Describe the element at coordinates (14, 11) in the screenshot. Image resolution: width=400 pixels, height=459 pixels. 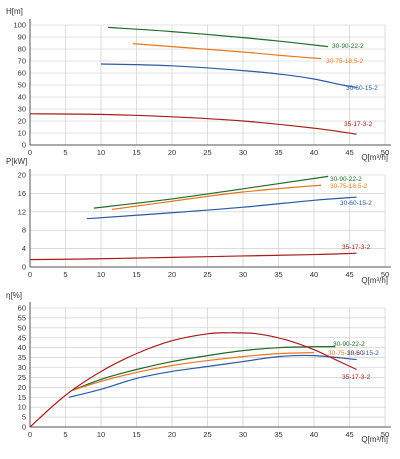
I see `y-axis-label: H[m]` at that location.